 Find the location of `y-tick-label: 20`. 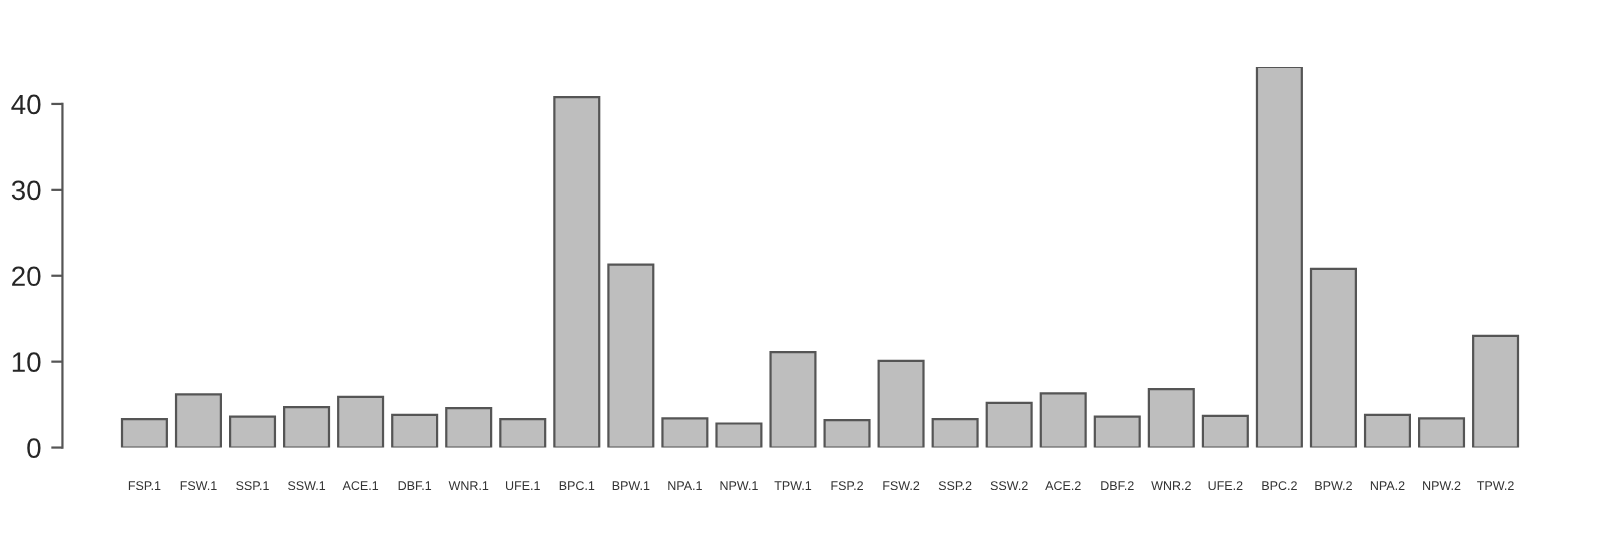

y-tick-label: 20 is located at coordinates (26, 276).